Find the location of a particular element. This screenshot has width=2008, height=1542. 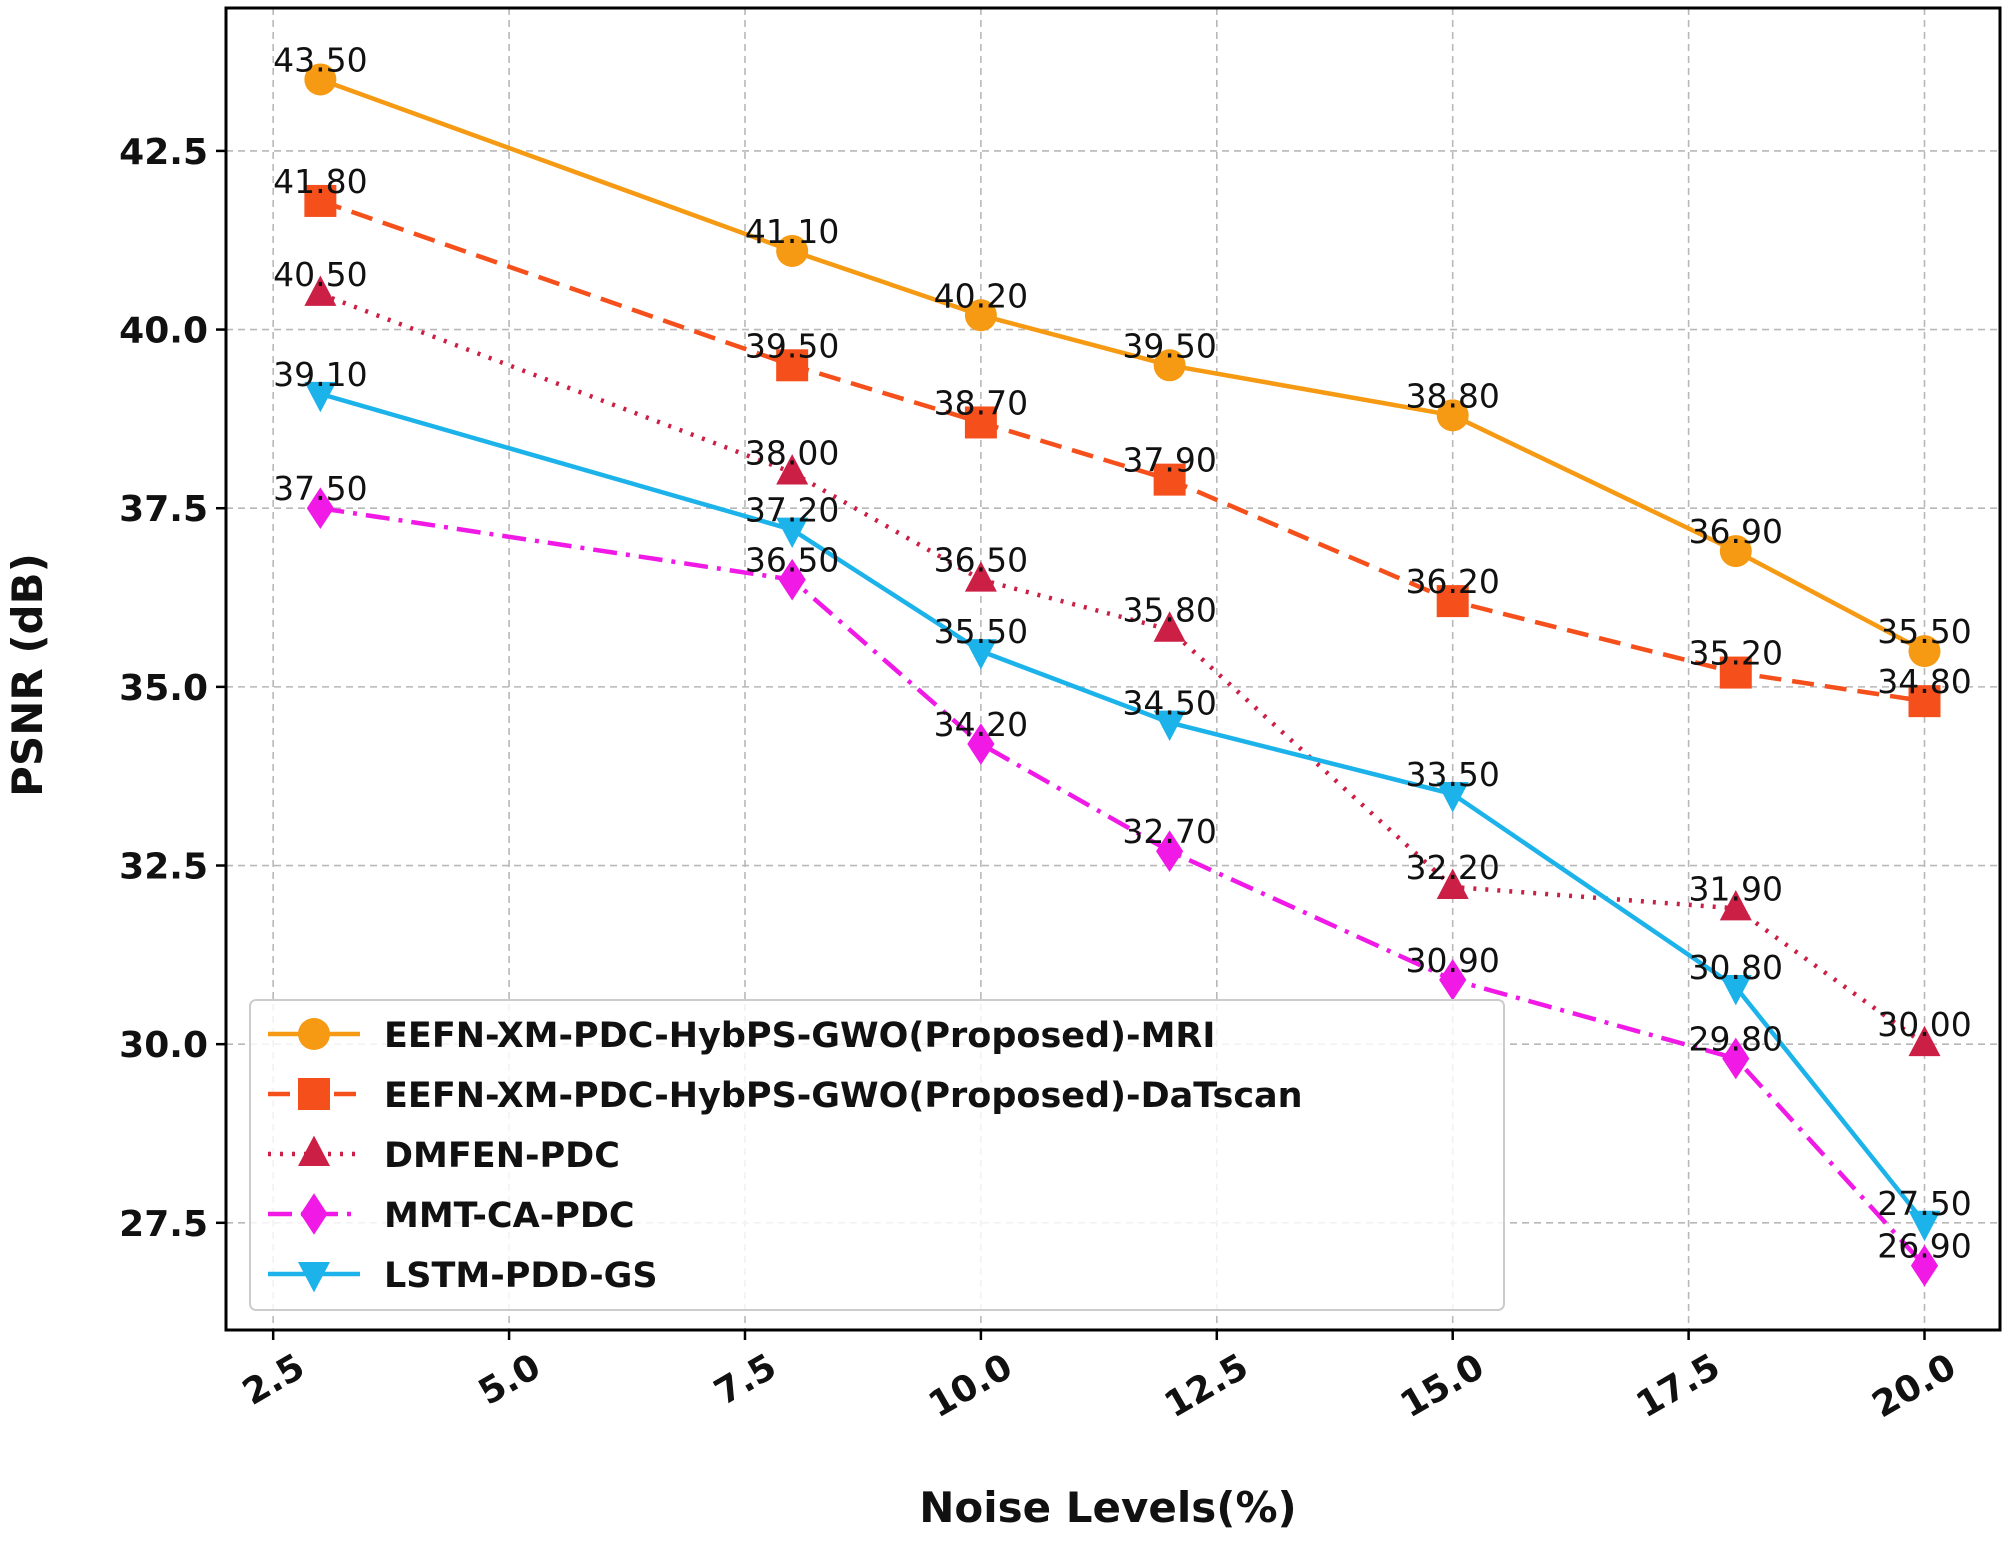

data-label: 35.80 is located at coordinates (1169, 610).